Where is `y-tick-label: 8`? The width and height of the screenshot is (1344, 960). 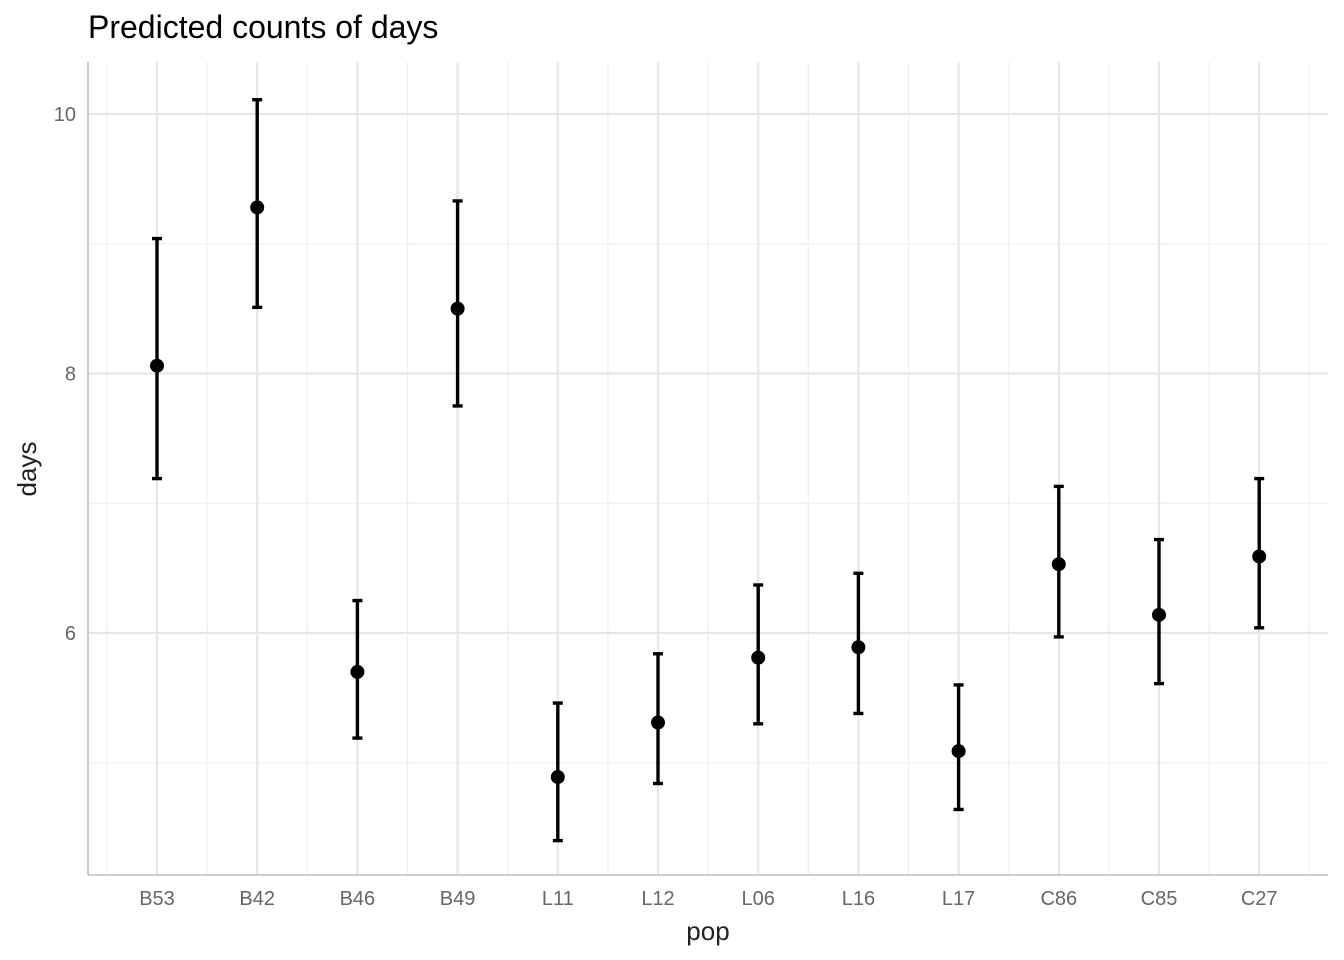
y-tick-label: 8 is located at coordinates (70, 375).